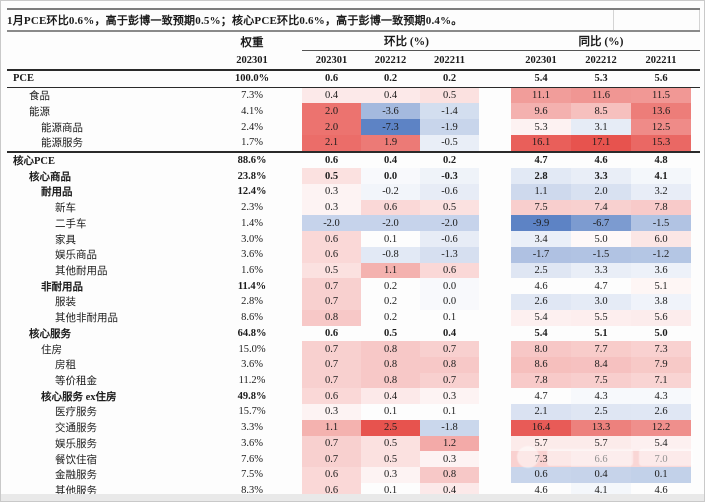  I want to click on table-row: 能源商品 2.4% 2.0 -7.3 -1.9 5.3 3.1 12.5, so click(353, 127).